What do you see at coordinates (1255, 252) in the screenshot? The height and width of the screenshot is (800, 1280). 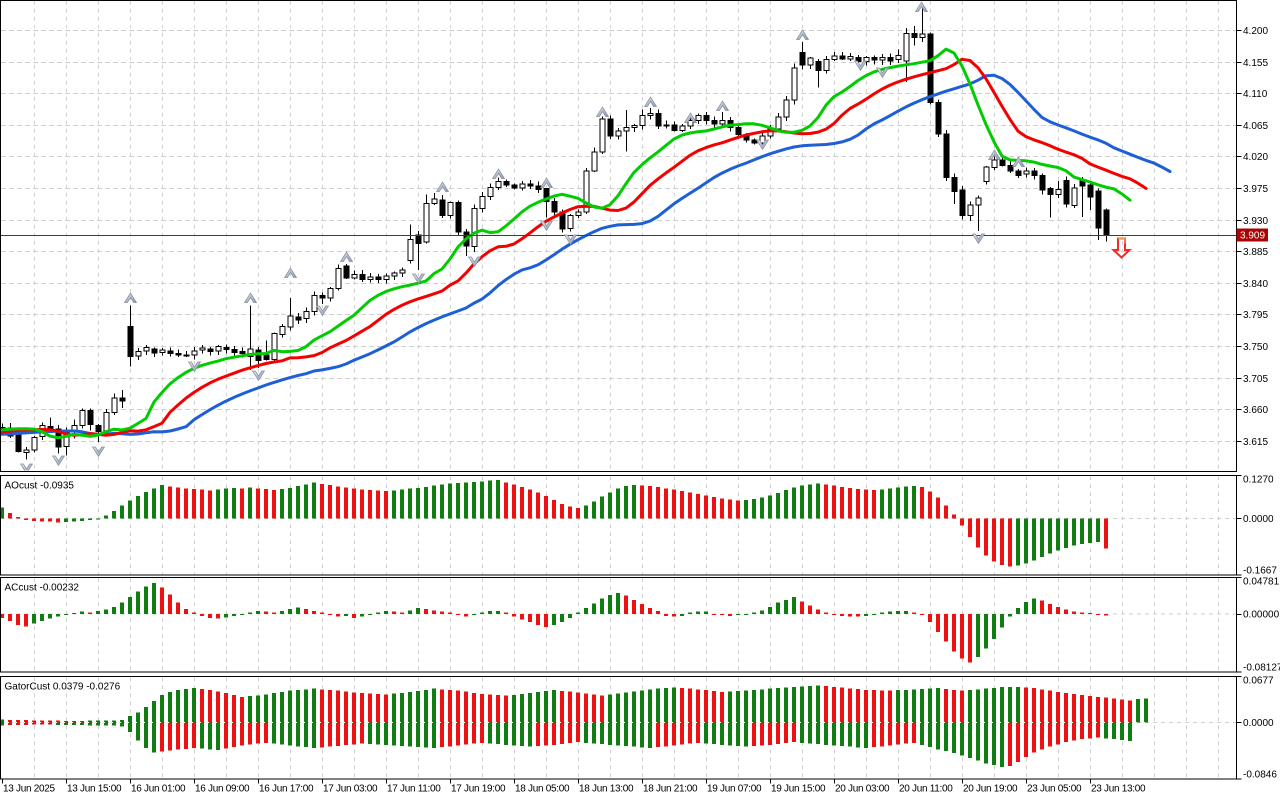 I see `svg-text: 3.885` at bounding box center [1255, 252].